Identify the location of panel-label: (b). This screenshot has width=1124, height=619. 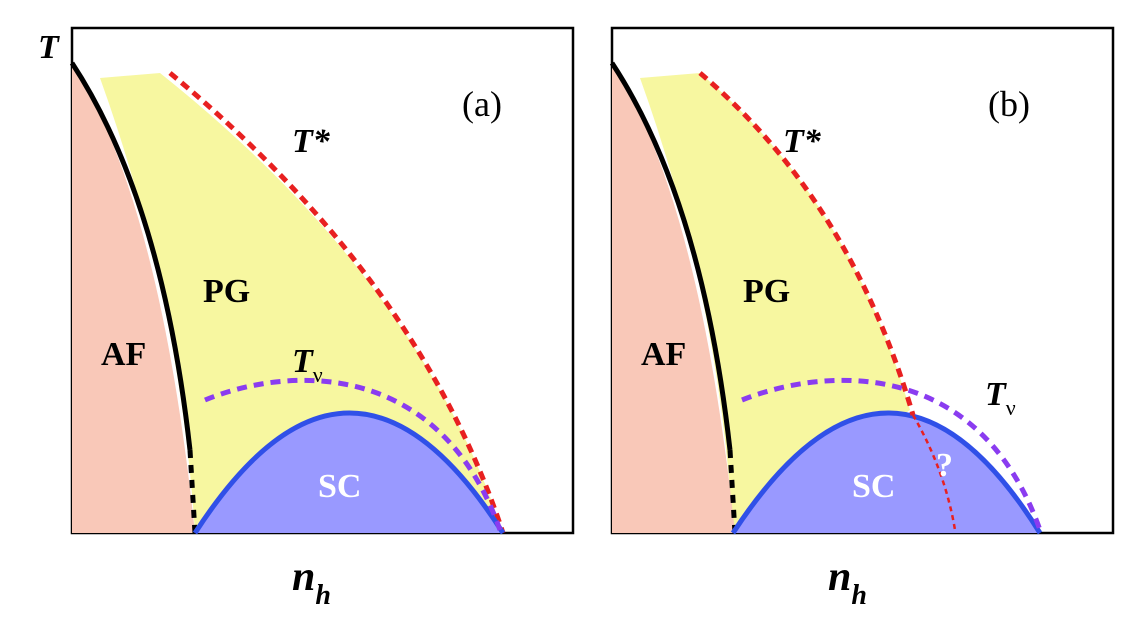
(1009, 104).